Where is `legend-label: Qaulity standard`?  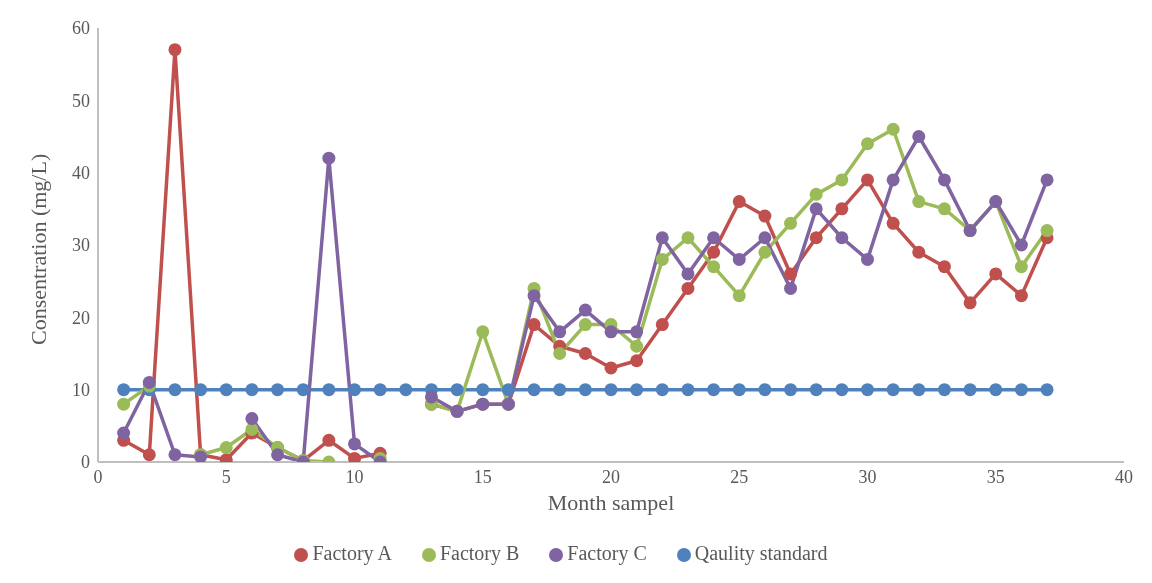
legend-label: Qaulity standard is located at coordinates (761, 553).